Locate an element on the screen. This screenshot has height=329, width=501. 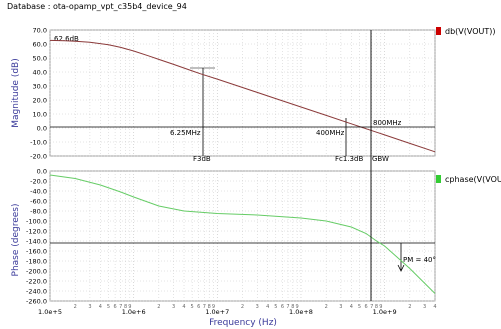
legend-phase: cphase(V(VOU is located at coordinates (468, 179).